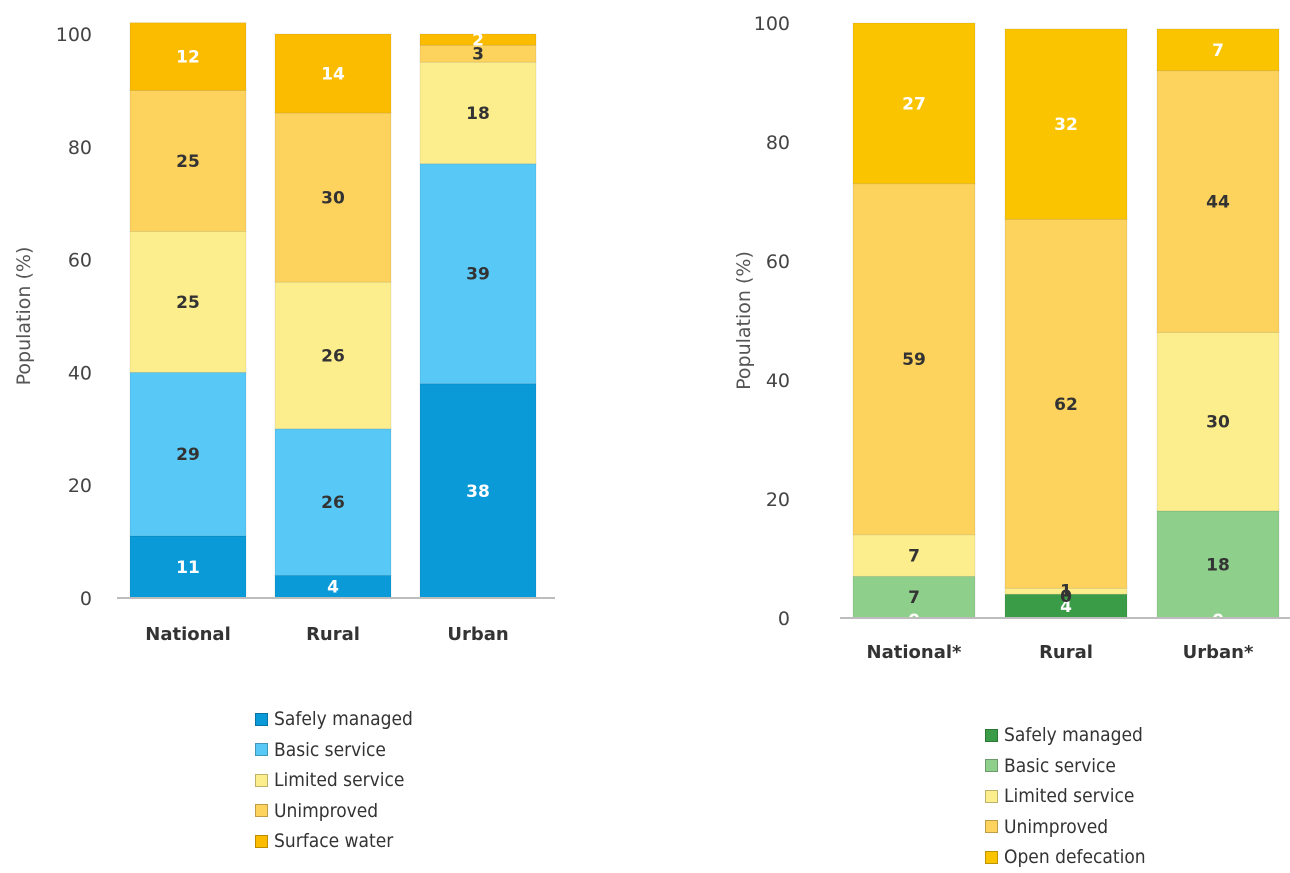 The height and width of the screenshot is (873, 1290). I want to click on data-label: 38, so click(478, 492).